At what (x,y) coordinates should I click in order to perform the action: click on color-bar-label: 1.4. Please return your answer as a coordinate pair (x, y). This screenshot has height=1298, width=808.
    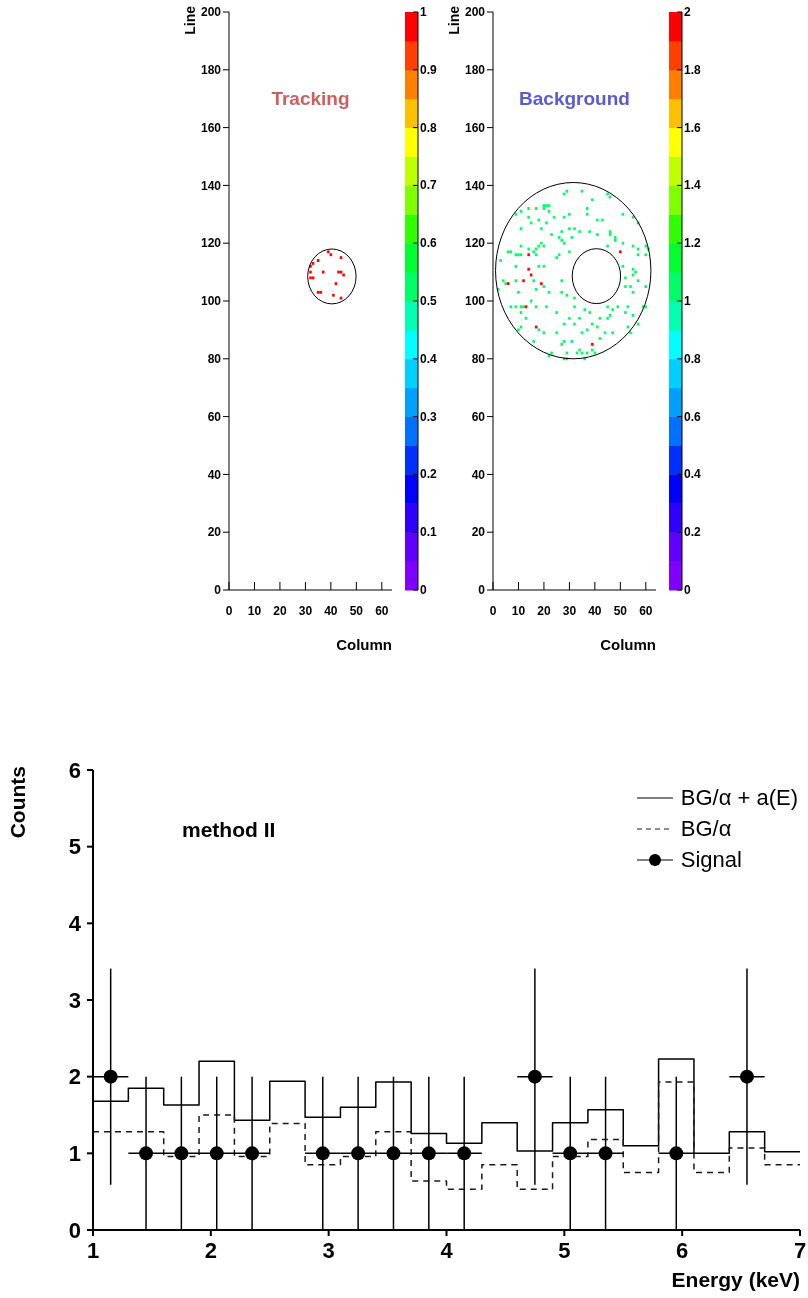
    Looking at the image, I should click on (693, 185).